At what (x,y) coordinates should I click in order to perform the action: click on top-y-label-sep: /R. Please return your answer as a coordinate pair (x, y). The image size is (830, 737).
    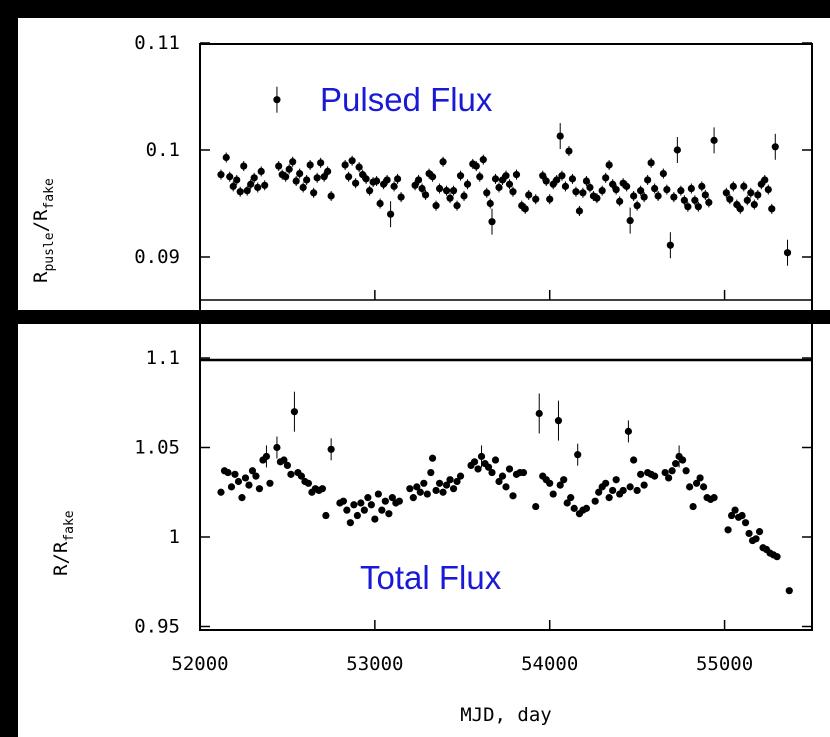
    Looking at the image, I should click on (41, 220).